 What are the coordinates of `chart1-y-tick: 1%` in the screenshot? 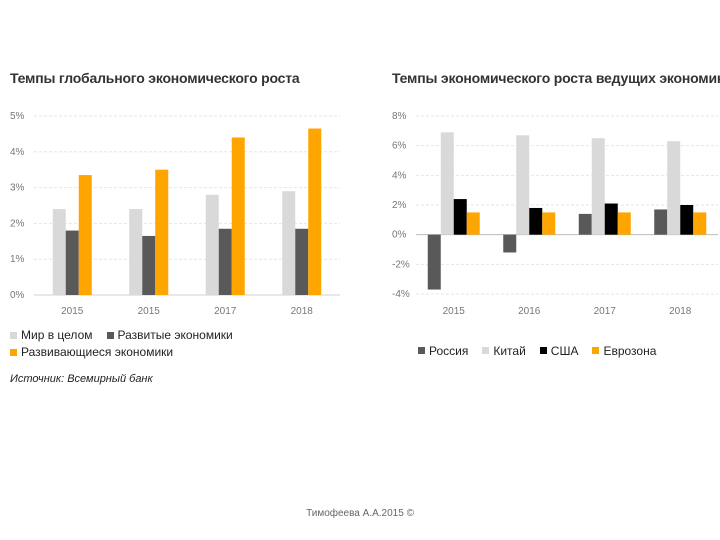 It's located at (17, 259).